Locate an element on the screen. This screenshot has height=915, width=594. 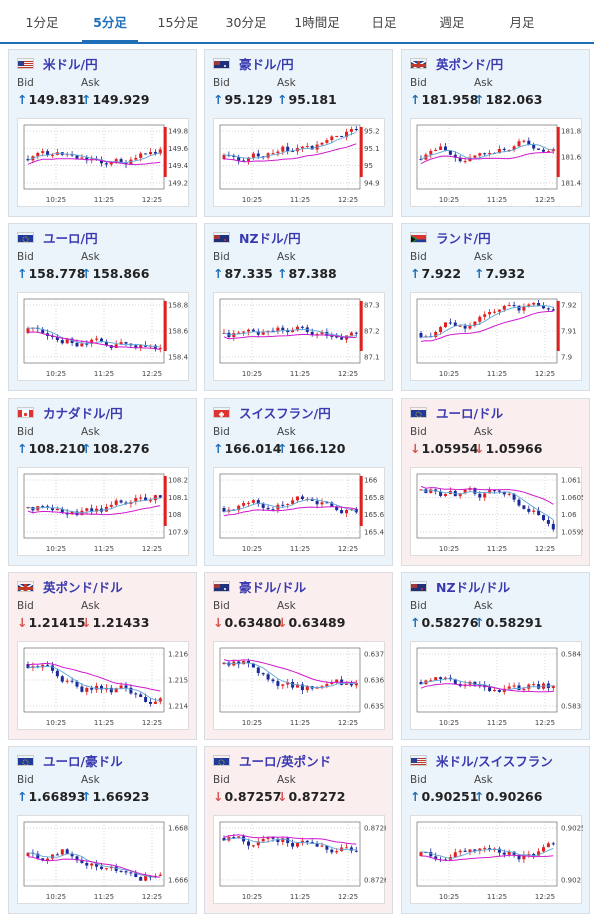
card-title: 豪ドル/円 is located at coordinates (253, 63).